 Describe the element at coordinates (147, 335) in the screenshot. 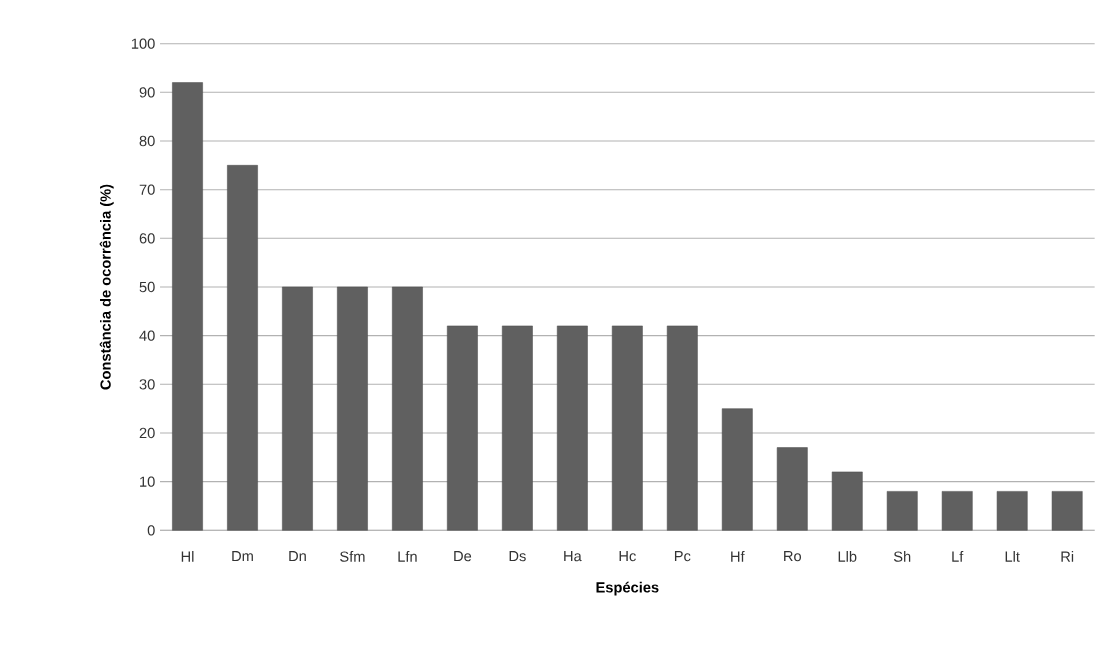

I see `y-tick-label: 40` at that location.